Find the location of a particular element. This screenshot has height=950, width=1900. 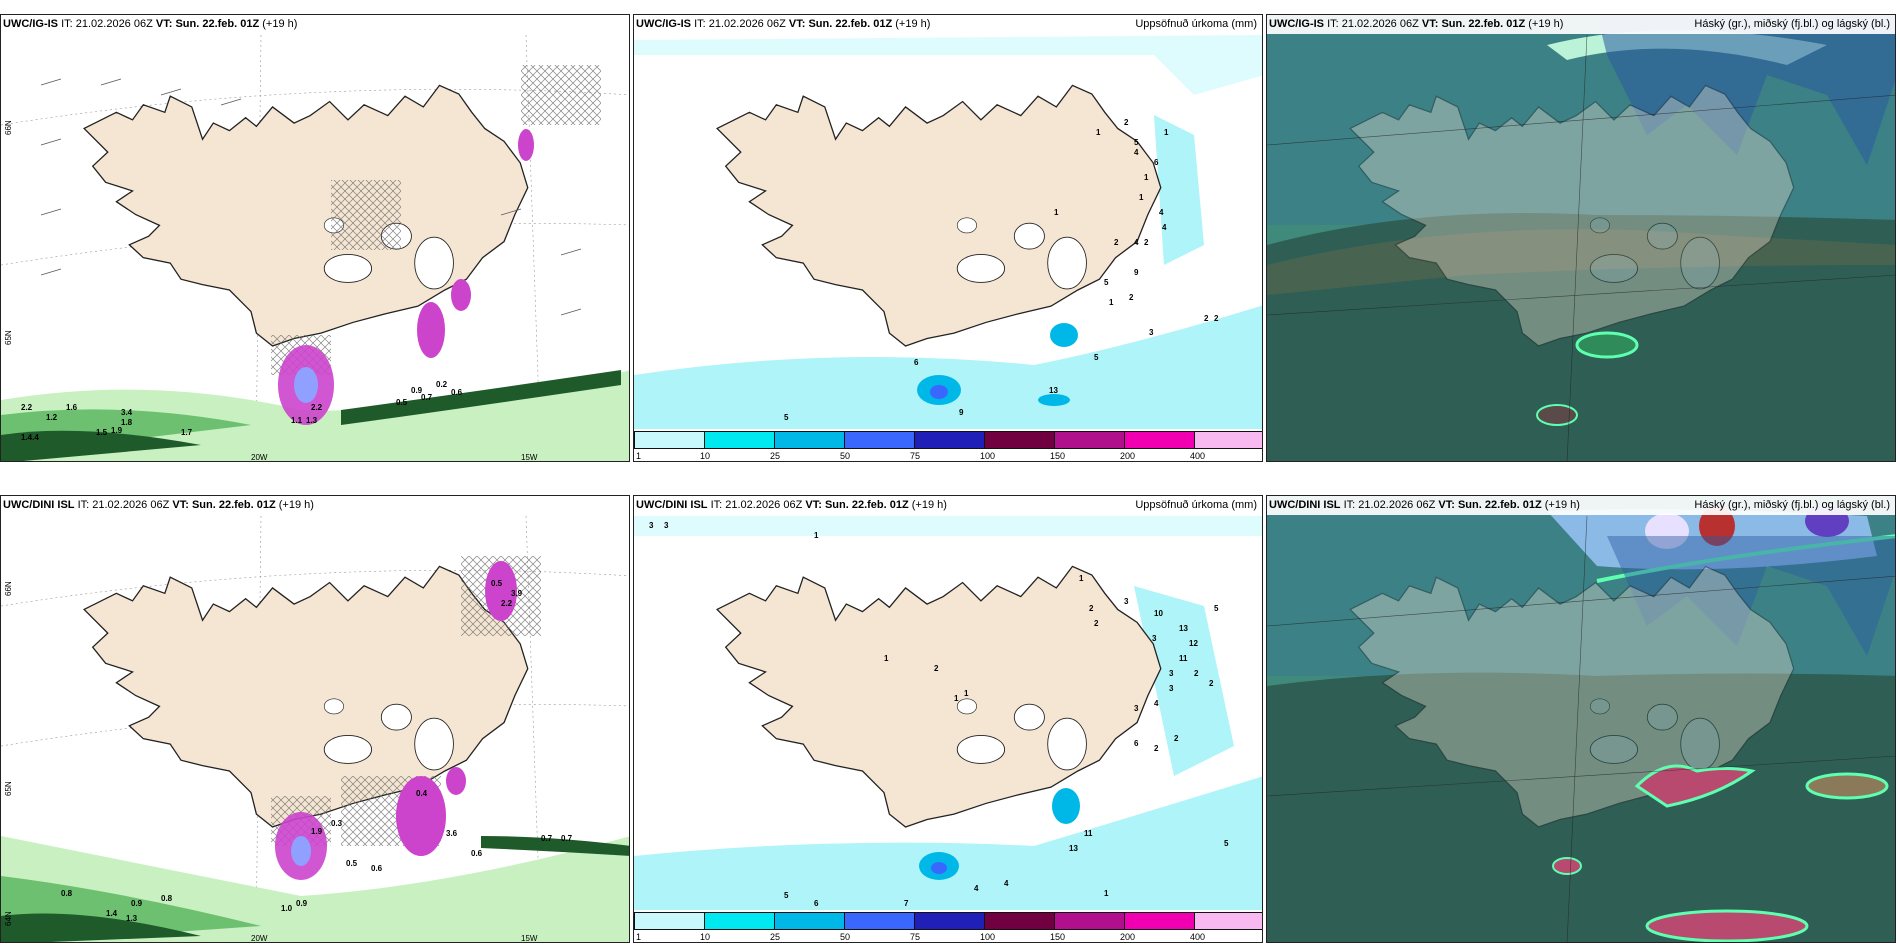

colorbar-tick-label: 200 is located at coordinates (1128, 456).